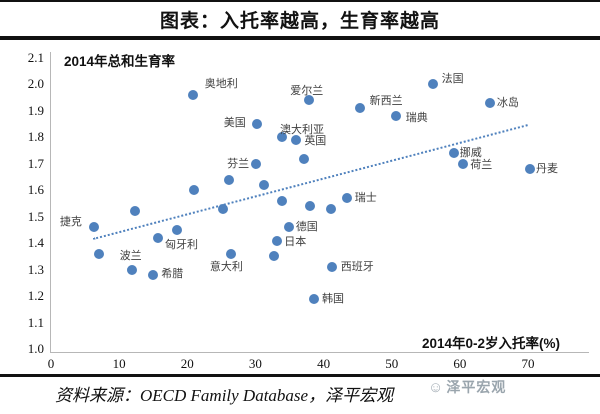 The height and width of the screenshot is (414, 600). What do you see at coordinates (119, 363) in the screenshot?
I see `x-tick-label: 10` at bounding box center [119, 363].